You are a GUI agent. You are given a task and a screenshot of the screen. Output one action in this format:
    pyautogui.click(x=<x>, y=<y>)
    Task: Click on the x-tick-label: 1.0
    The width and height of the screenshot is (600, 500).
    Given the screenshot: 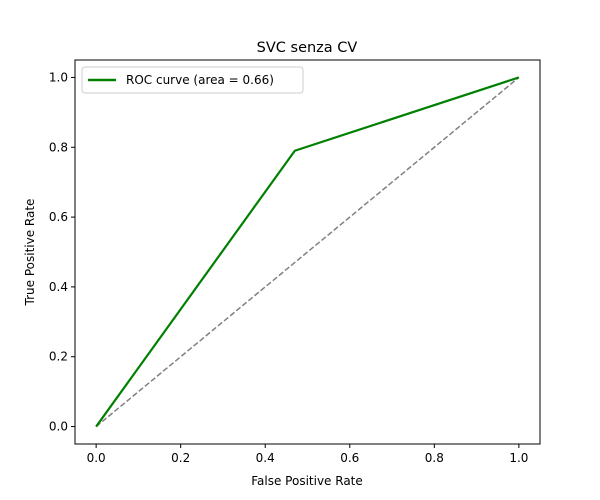 What is the action you would take?
    pyautogui.click(x=518, y=458)
    